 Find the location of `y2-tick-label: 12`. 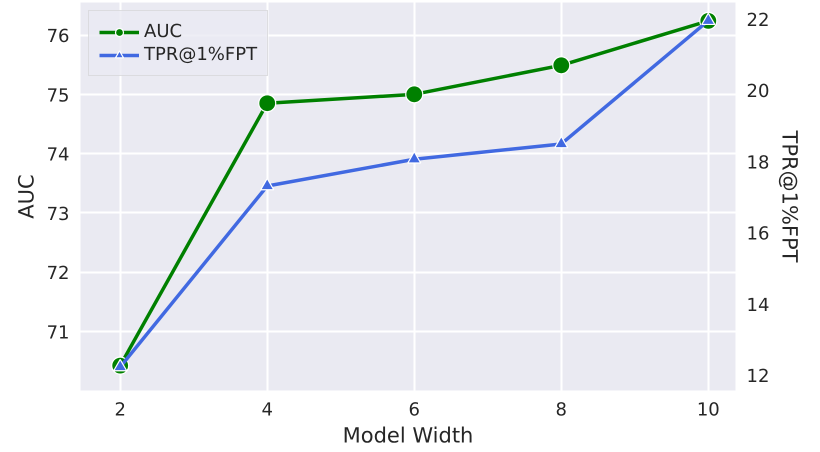

y2-tick-label: 12 is located at coordinates (758, 377).